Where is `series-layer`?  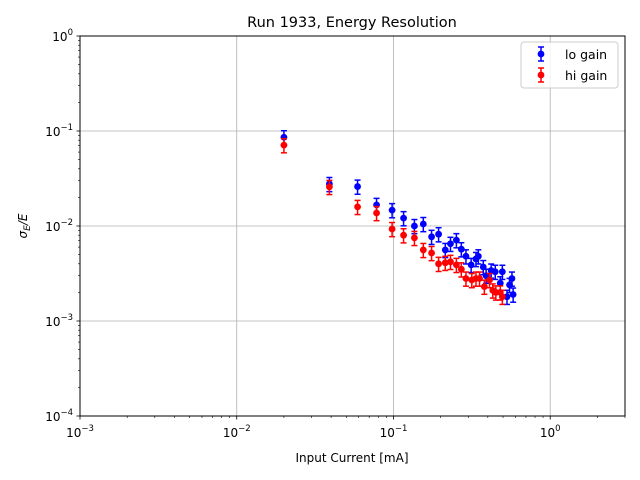
series-layer is located at coordinates (398, 217).